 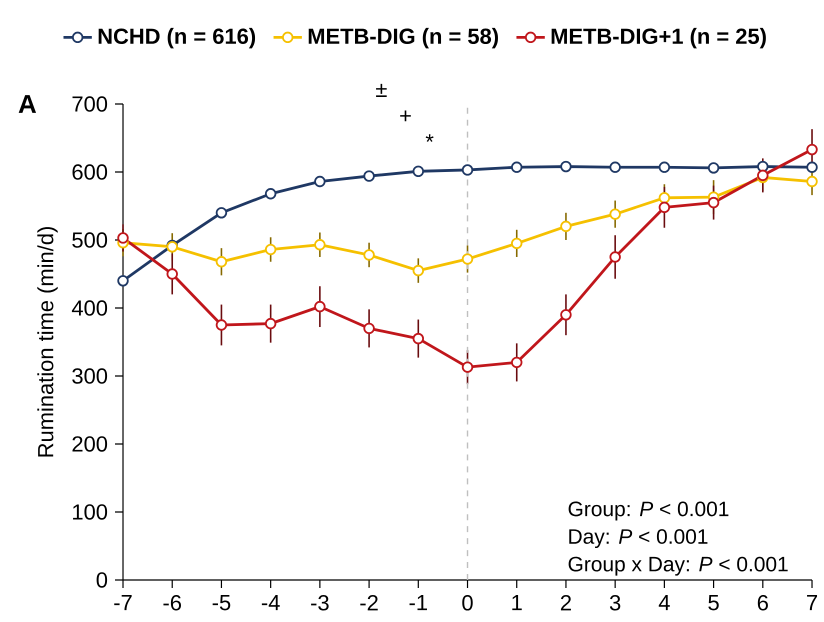 I want to click on x-tick-label: 5, so click(x=713, y=602).